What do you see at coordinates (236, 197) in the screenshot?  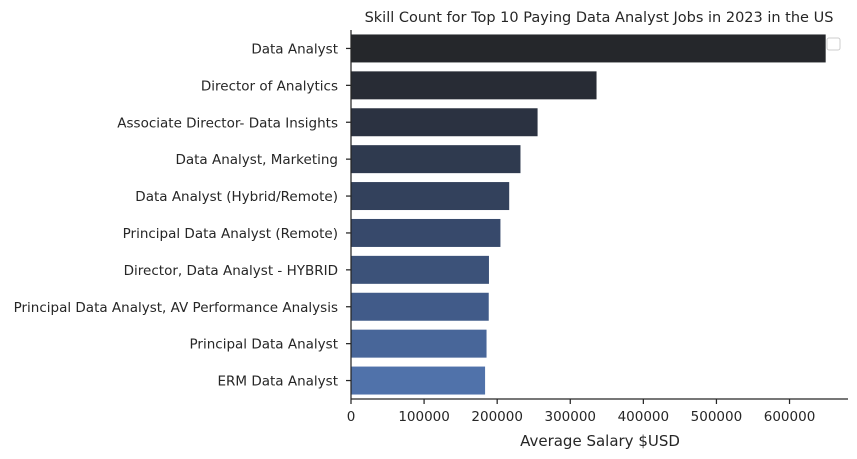 I see `y-tick-label: Data Analyst (Hybrid/Remote)` at bounding box center [236, 197].